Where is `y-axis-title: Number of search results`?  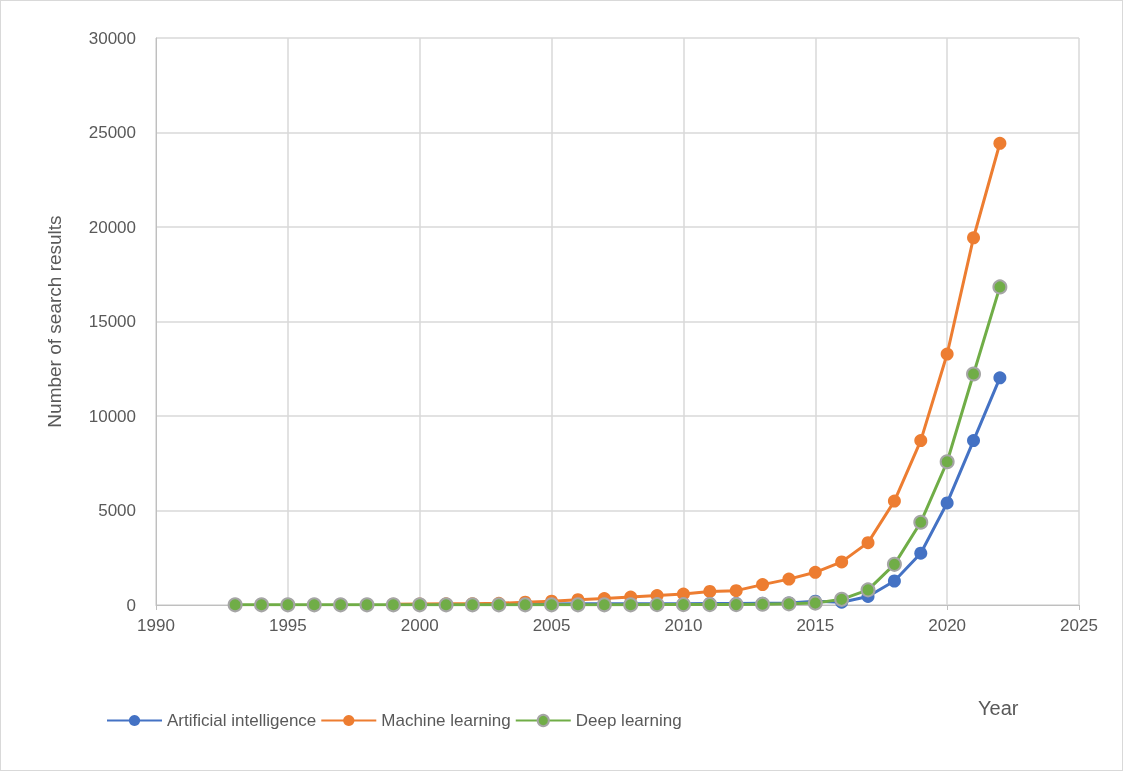
y-axis-title: Number of search results is located at coordinates (54, 321).